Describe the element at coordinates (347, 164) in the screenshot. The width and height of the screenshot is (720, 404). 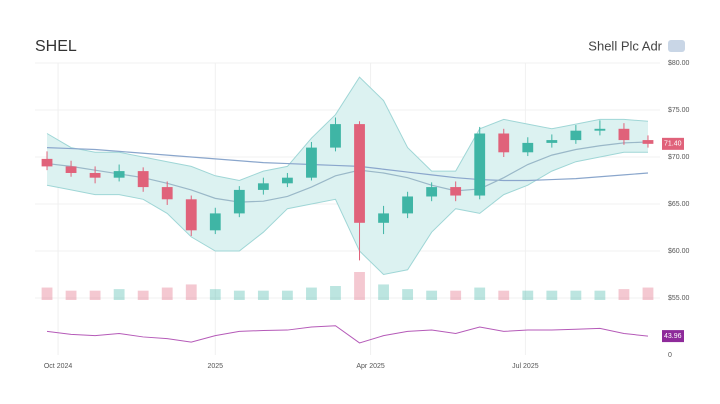
I see `moving-average` at that location.